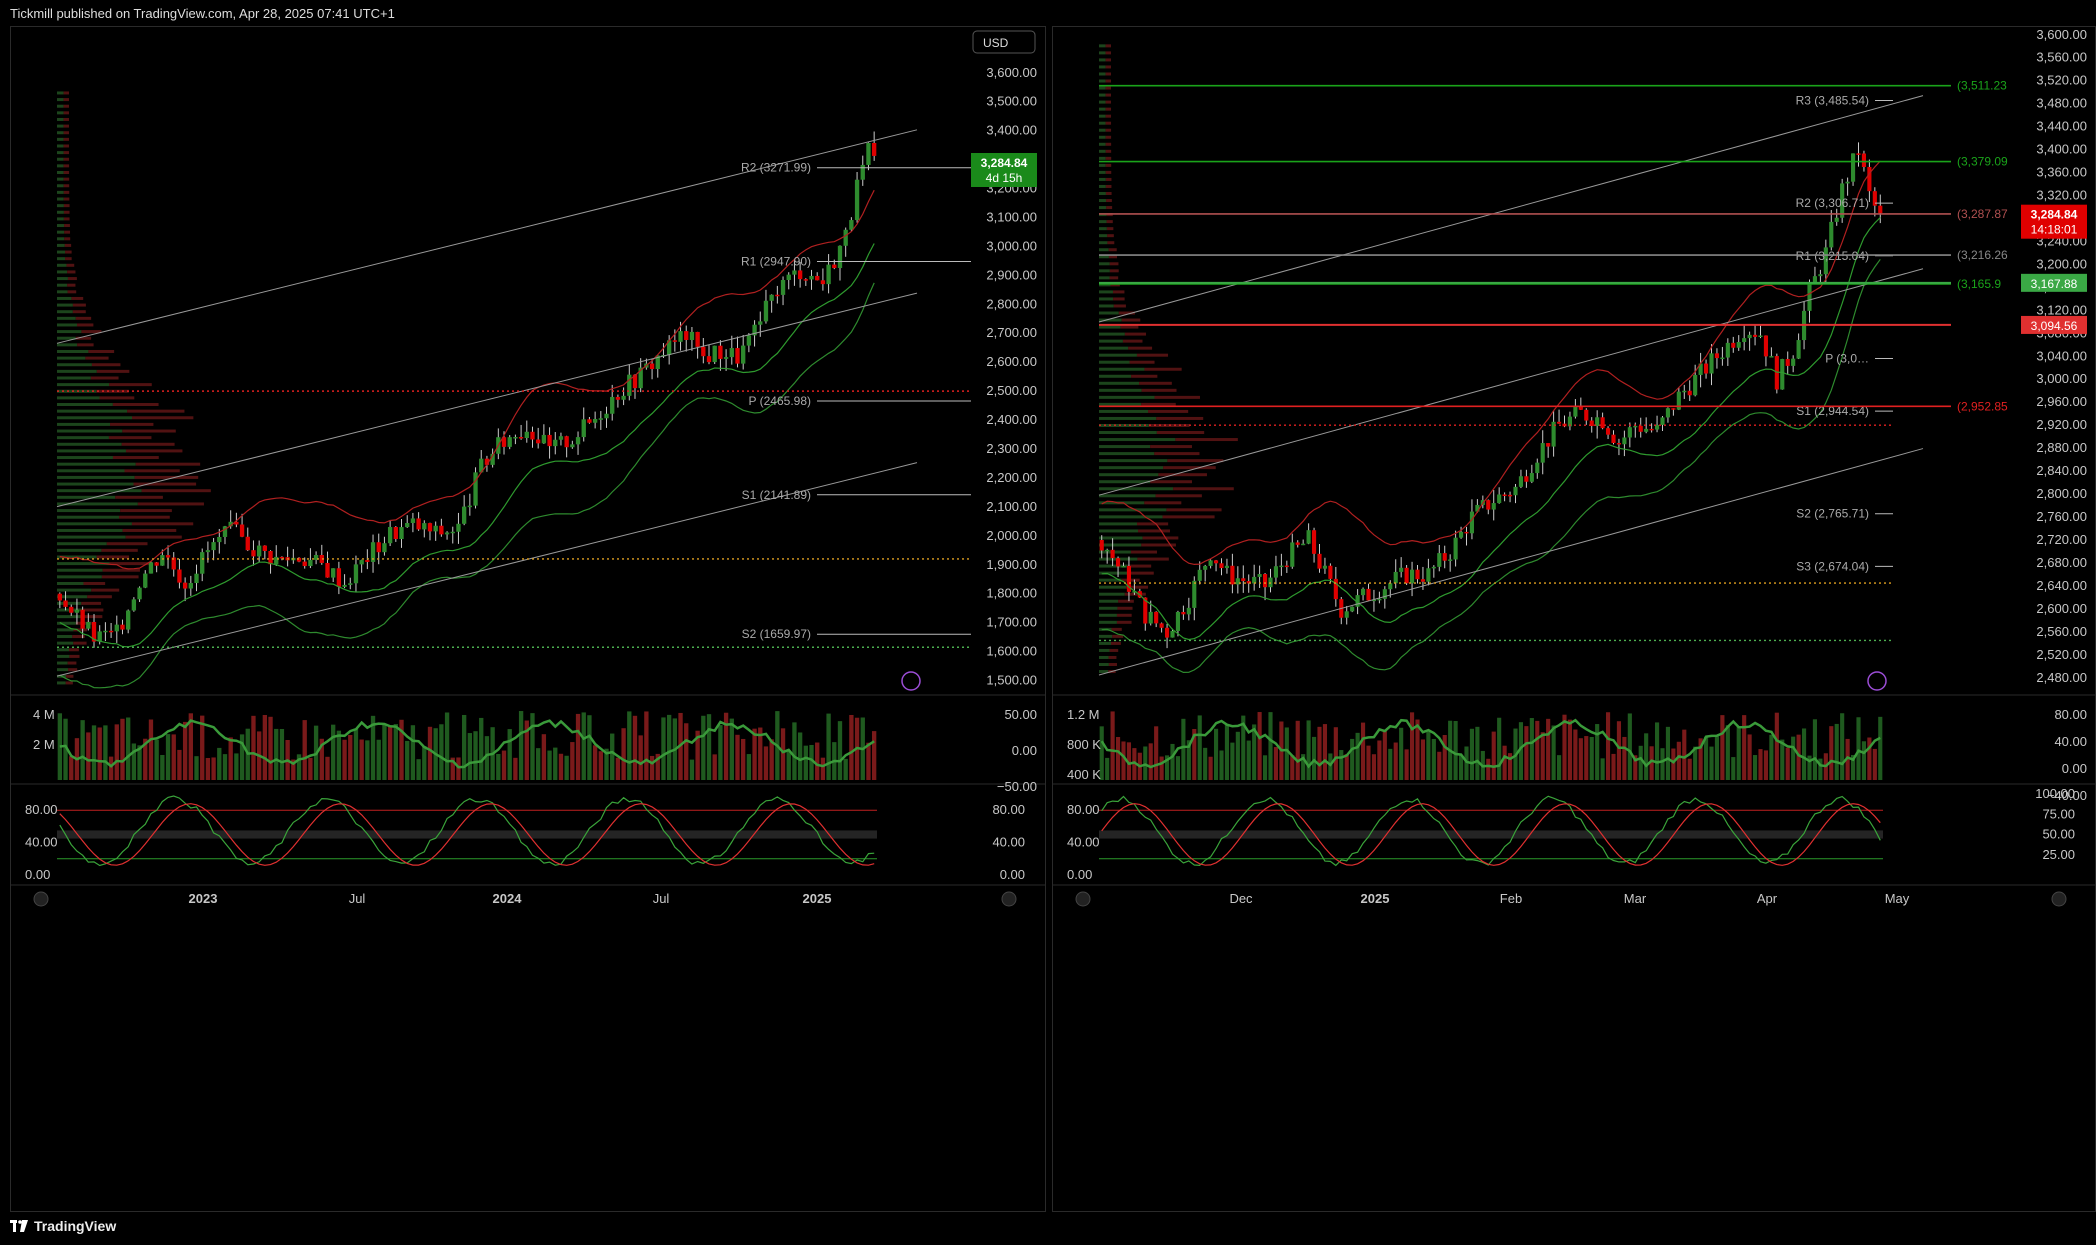 This screenshot has height=1245, width=2096. Describe the element at coordinates (2061, 447) in the screenshot. I see `price-tick-label: 2,880.00` at that location.